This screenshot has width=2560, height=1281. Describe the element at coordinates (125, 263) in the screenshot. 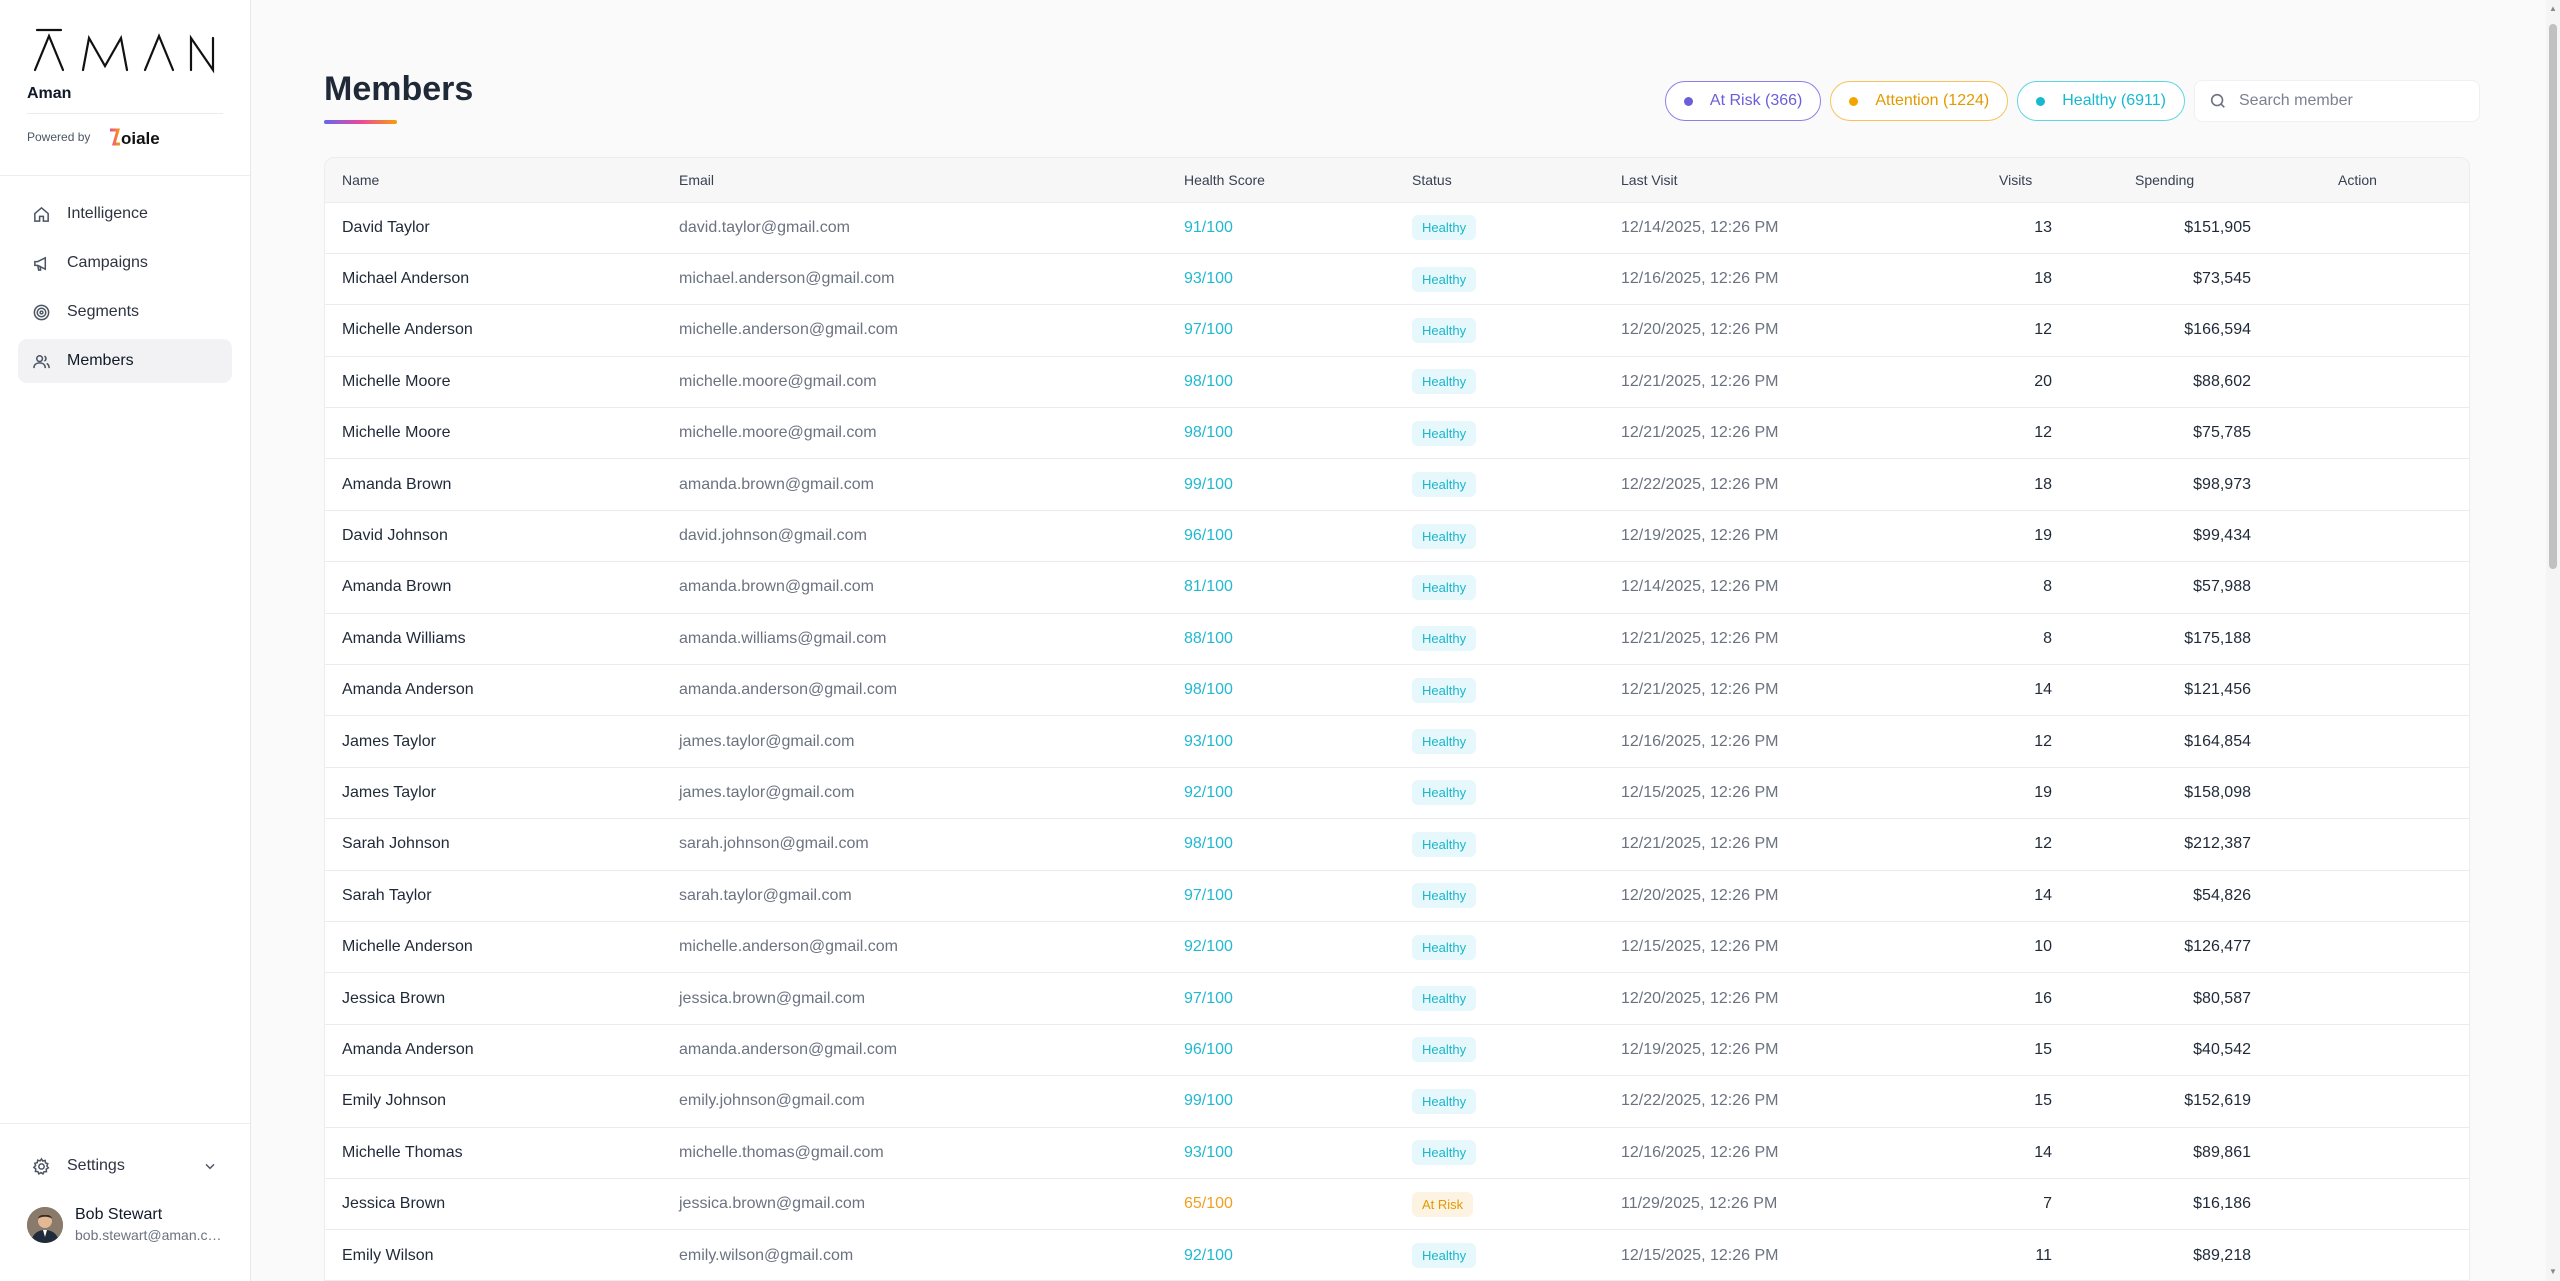

I see `sidebar-item-campaigns: Campaigns` at that location.